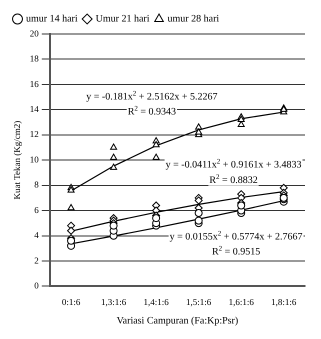 This screenshot has width=321, height=339. What do you see at coordinates (52, 19) in the screenshot?
I see `legend-label: umur 14 hari` at bounding box center [52, 19].